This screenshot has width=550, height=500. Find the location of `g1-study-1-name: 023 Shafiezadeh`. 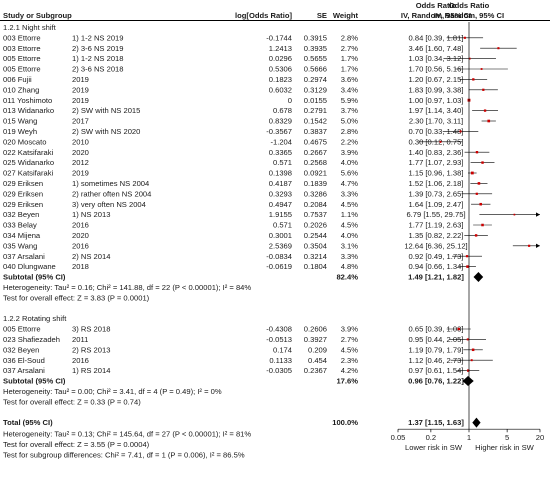

g1-study-1-name: 023 Shafiezadeh is located at coordinates (31, 339).